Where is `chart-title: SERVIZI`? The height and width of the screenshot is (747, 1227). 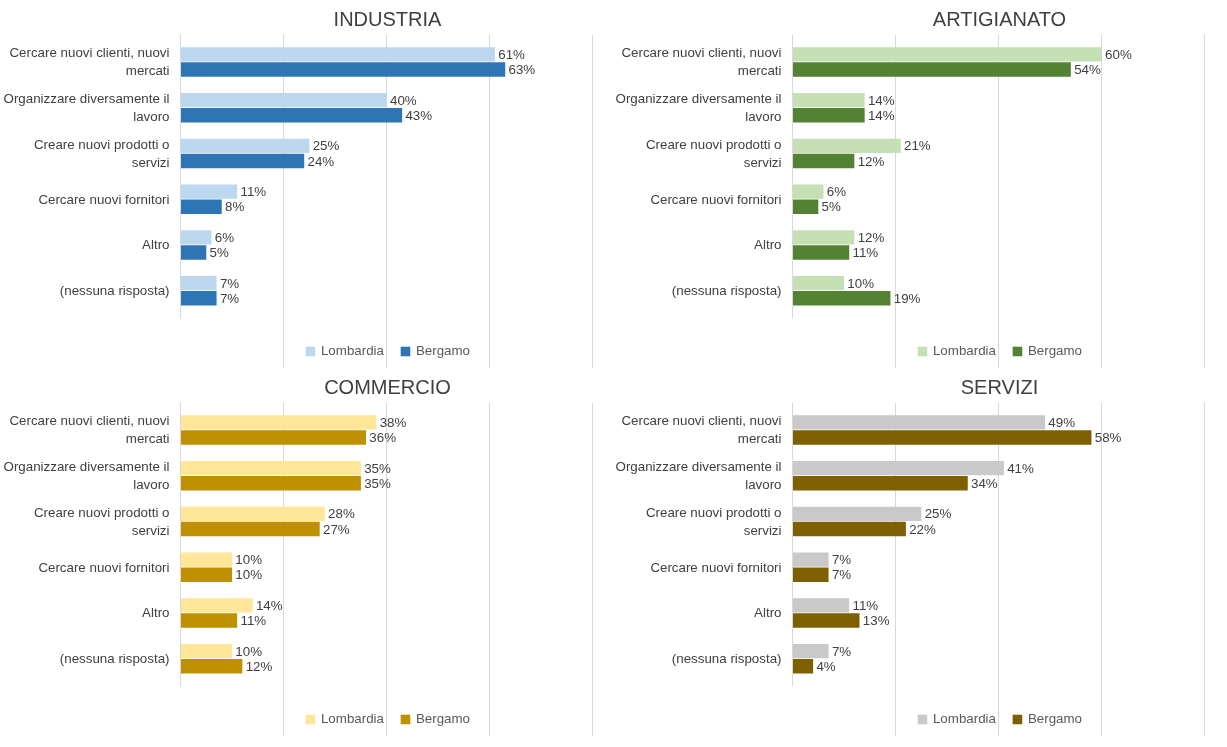 chart-title: SERVIZI is located at coordinates (999, 386).